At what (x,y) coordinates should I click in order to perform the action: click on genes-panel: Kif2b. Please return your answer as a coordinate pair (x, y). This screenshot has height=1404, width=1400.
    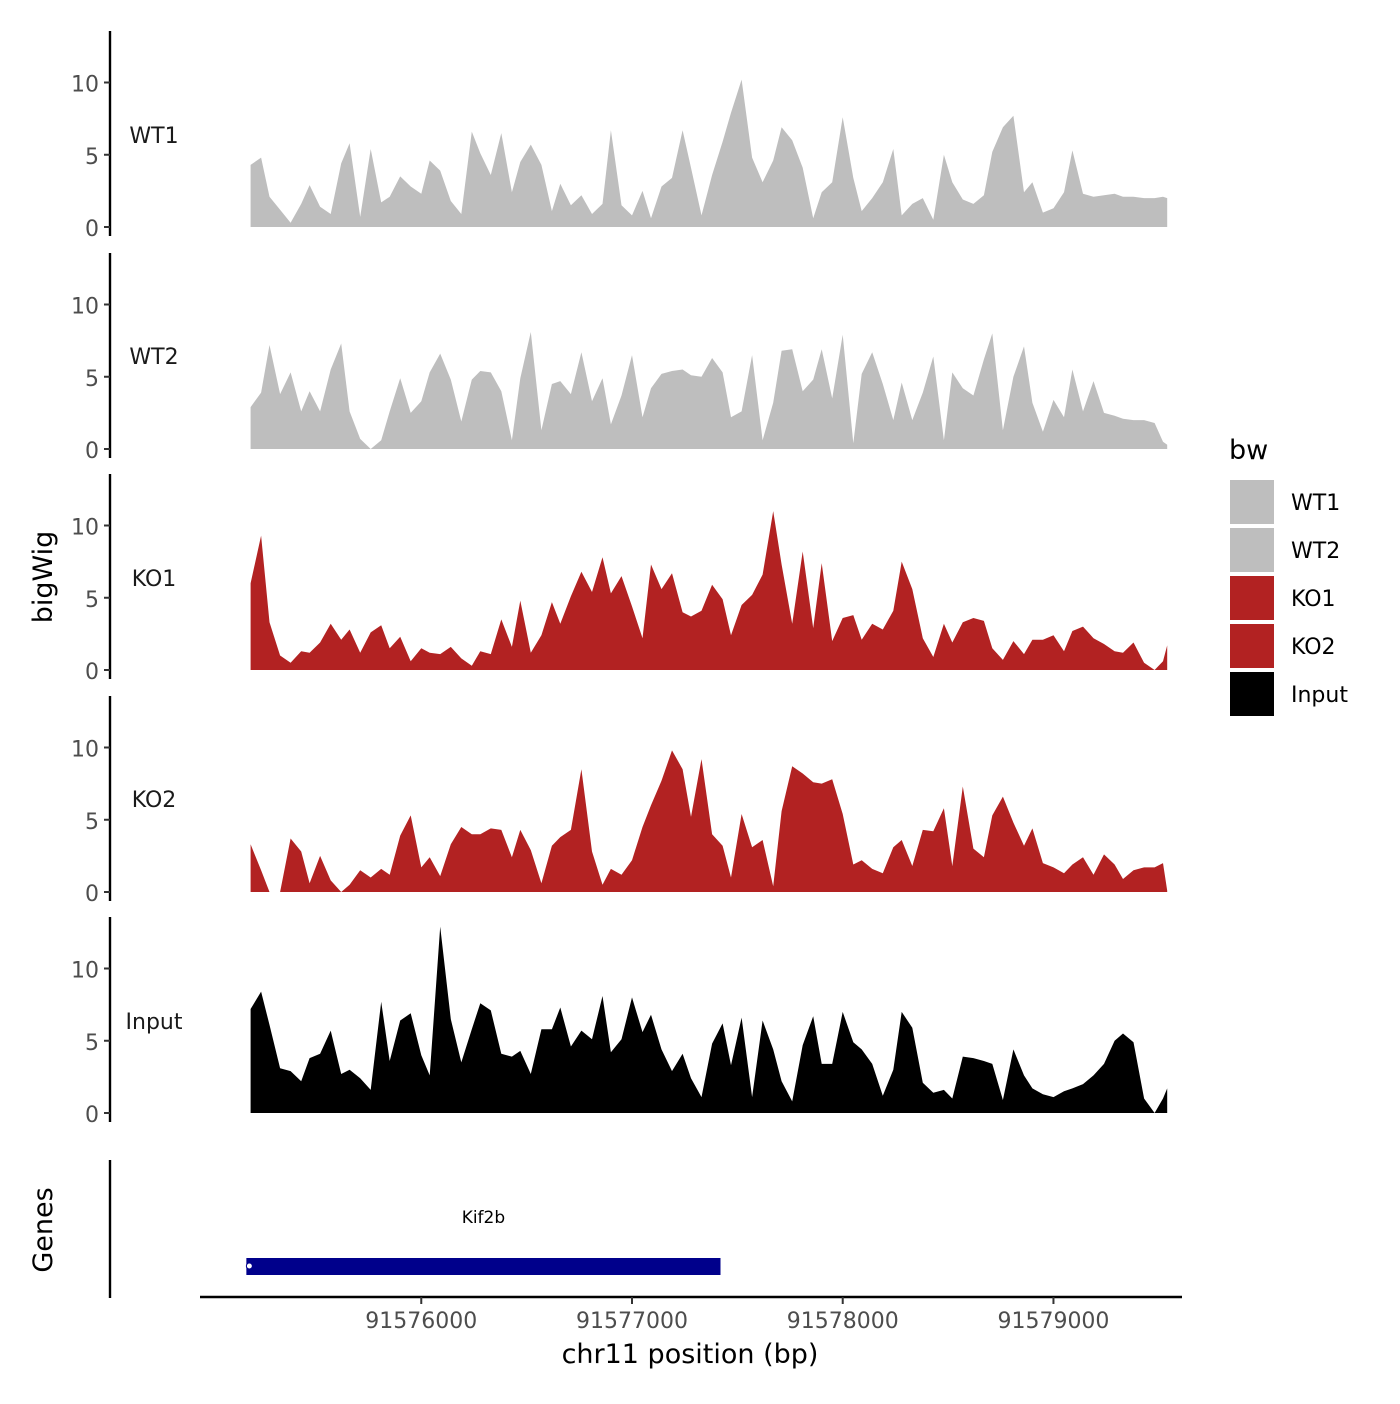
    Looking at the image, I should click on (414, 1229).